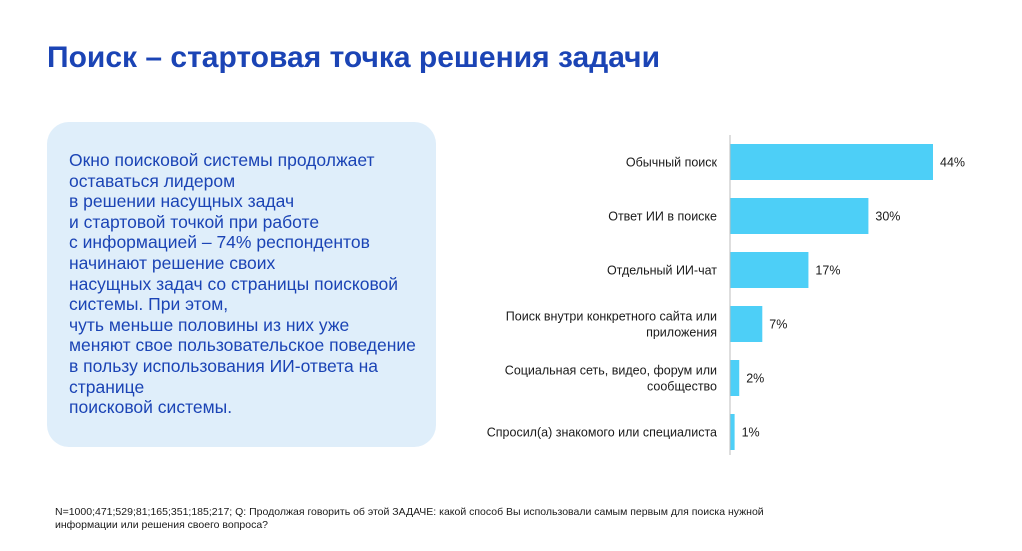 Image resolution: width=1022 pixels, height=551 pixels. What do you see at coordinates (827, 271) in the screenshot?
I see `value-label: 17%` at bounding box center [827, 271].